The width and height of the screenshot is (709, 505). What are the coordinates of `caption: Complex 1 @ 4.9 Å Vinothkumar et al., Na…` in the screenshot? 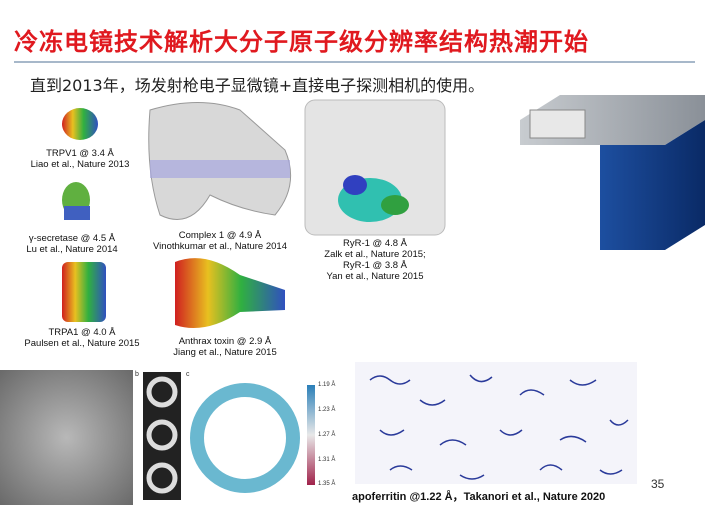 It's located at (220, 241).